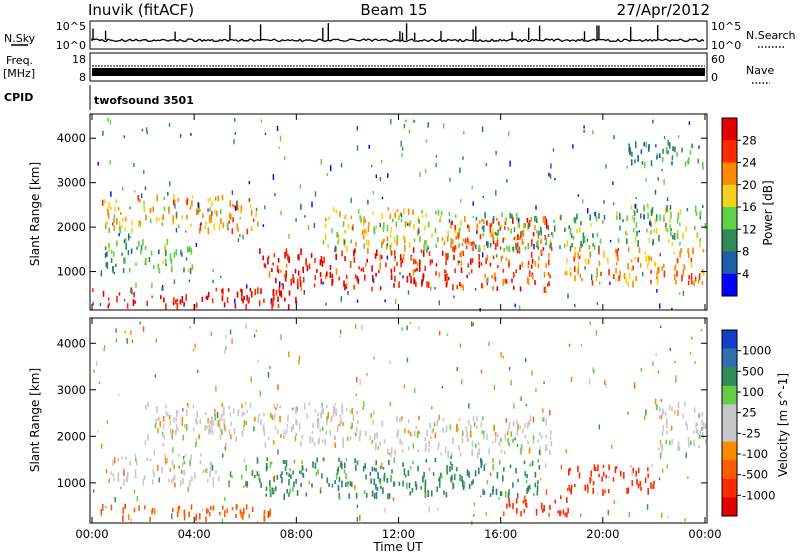 The width and height of the screenshot is (800, 554). I want to click on x-tick-label: 16:00, so click(500, 534).